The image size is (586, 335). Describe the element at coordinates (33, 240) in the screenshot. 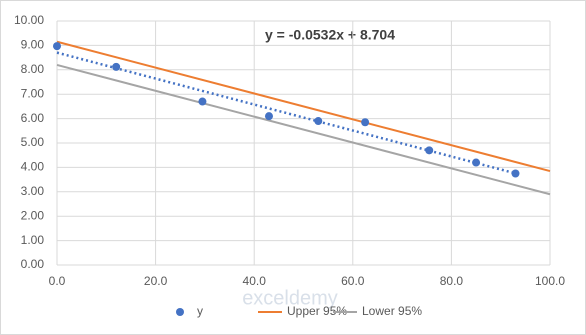

I see `y-tick-label: 1.00` at that location.